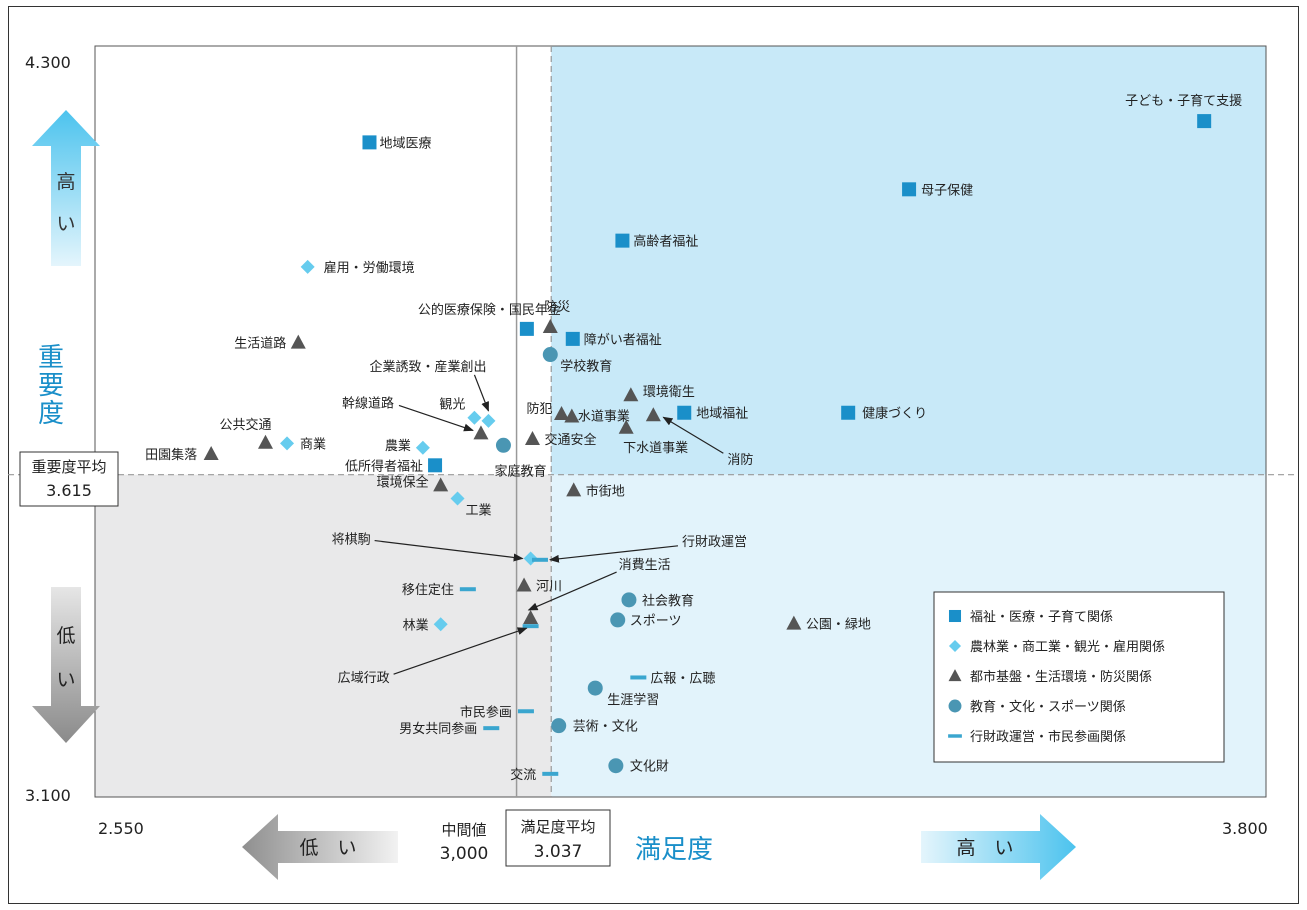 The image size is (1307, 910). I want to click on data-point: 商業, so click(303, 444).